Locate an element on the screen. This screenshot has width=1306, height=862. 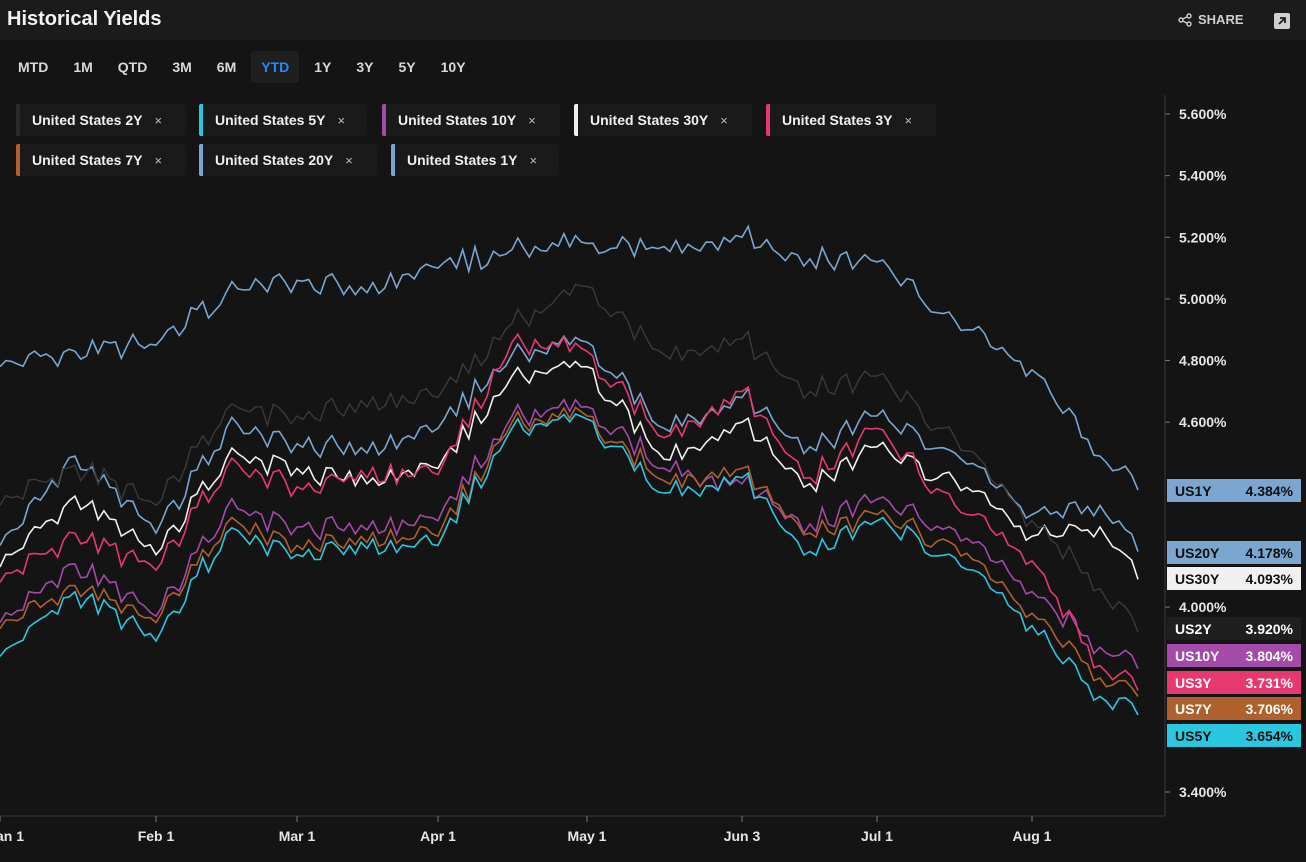
page-title: Historical Yields is located at coordinates (84, 19).